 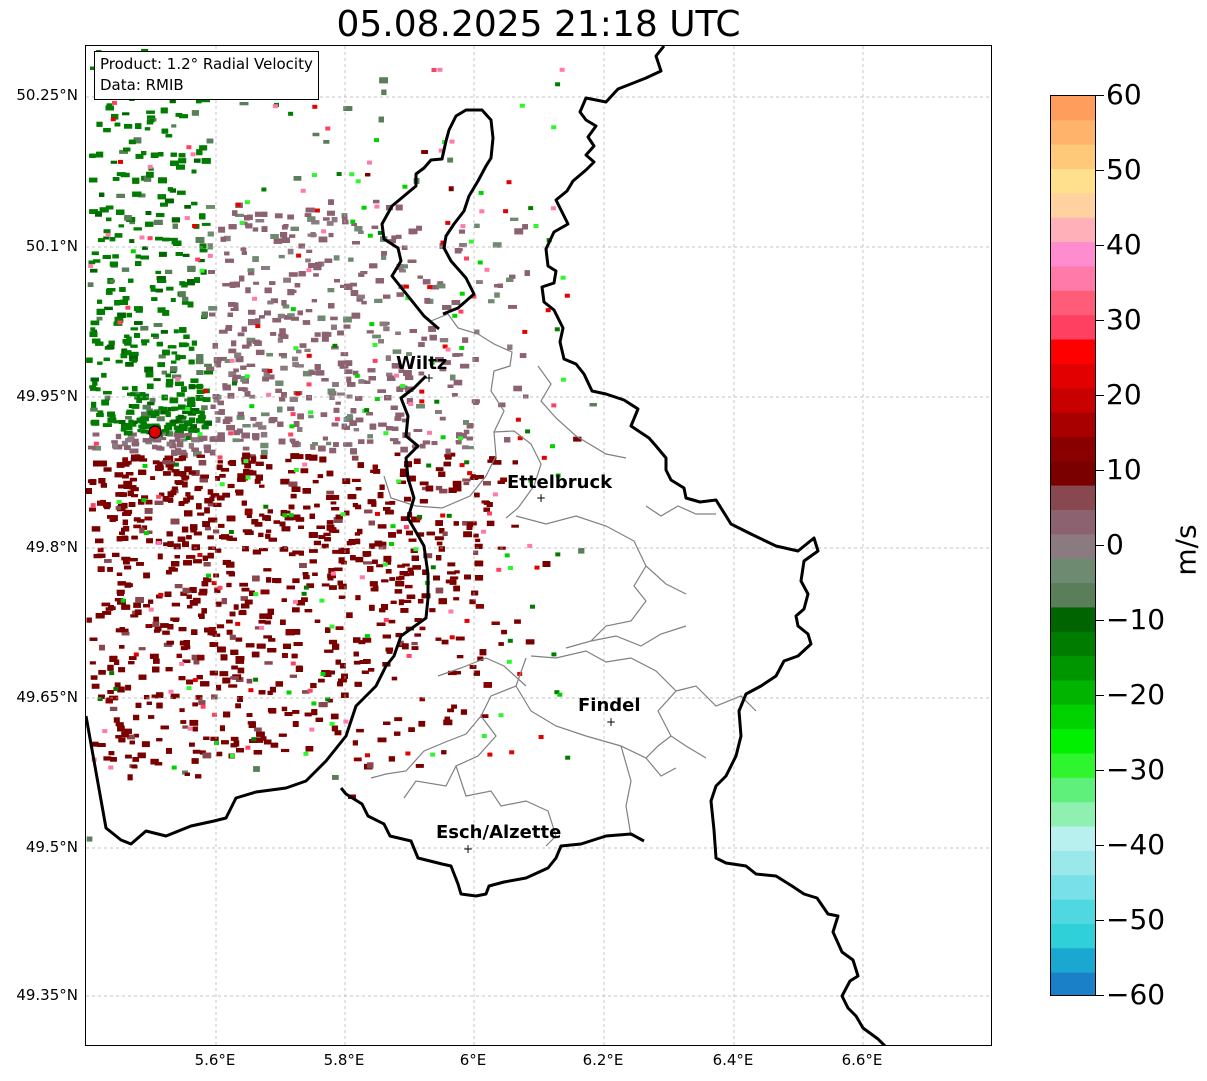 What do you see at coordinates (1124, 169) in the screenshot?
I see `colorbar-tick-label: 50` at bounding box center [1124, 169].